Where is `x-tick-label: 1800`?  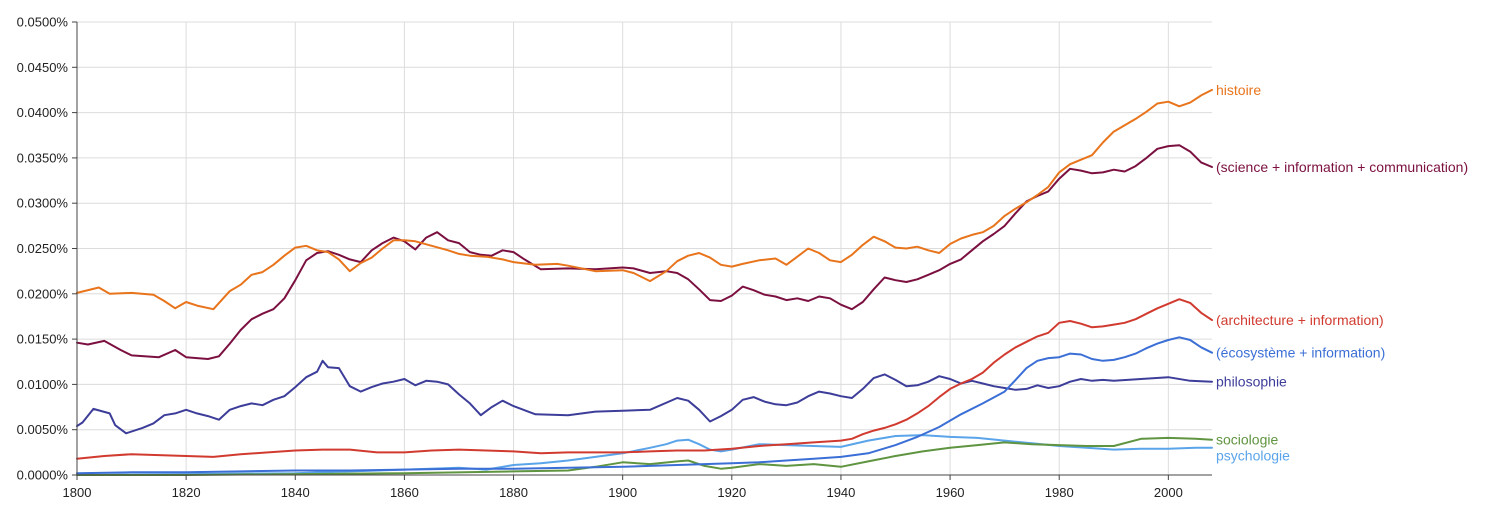
x-tick-label: 1800 is located at coordinates (77, 492).